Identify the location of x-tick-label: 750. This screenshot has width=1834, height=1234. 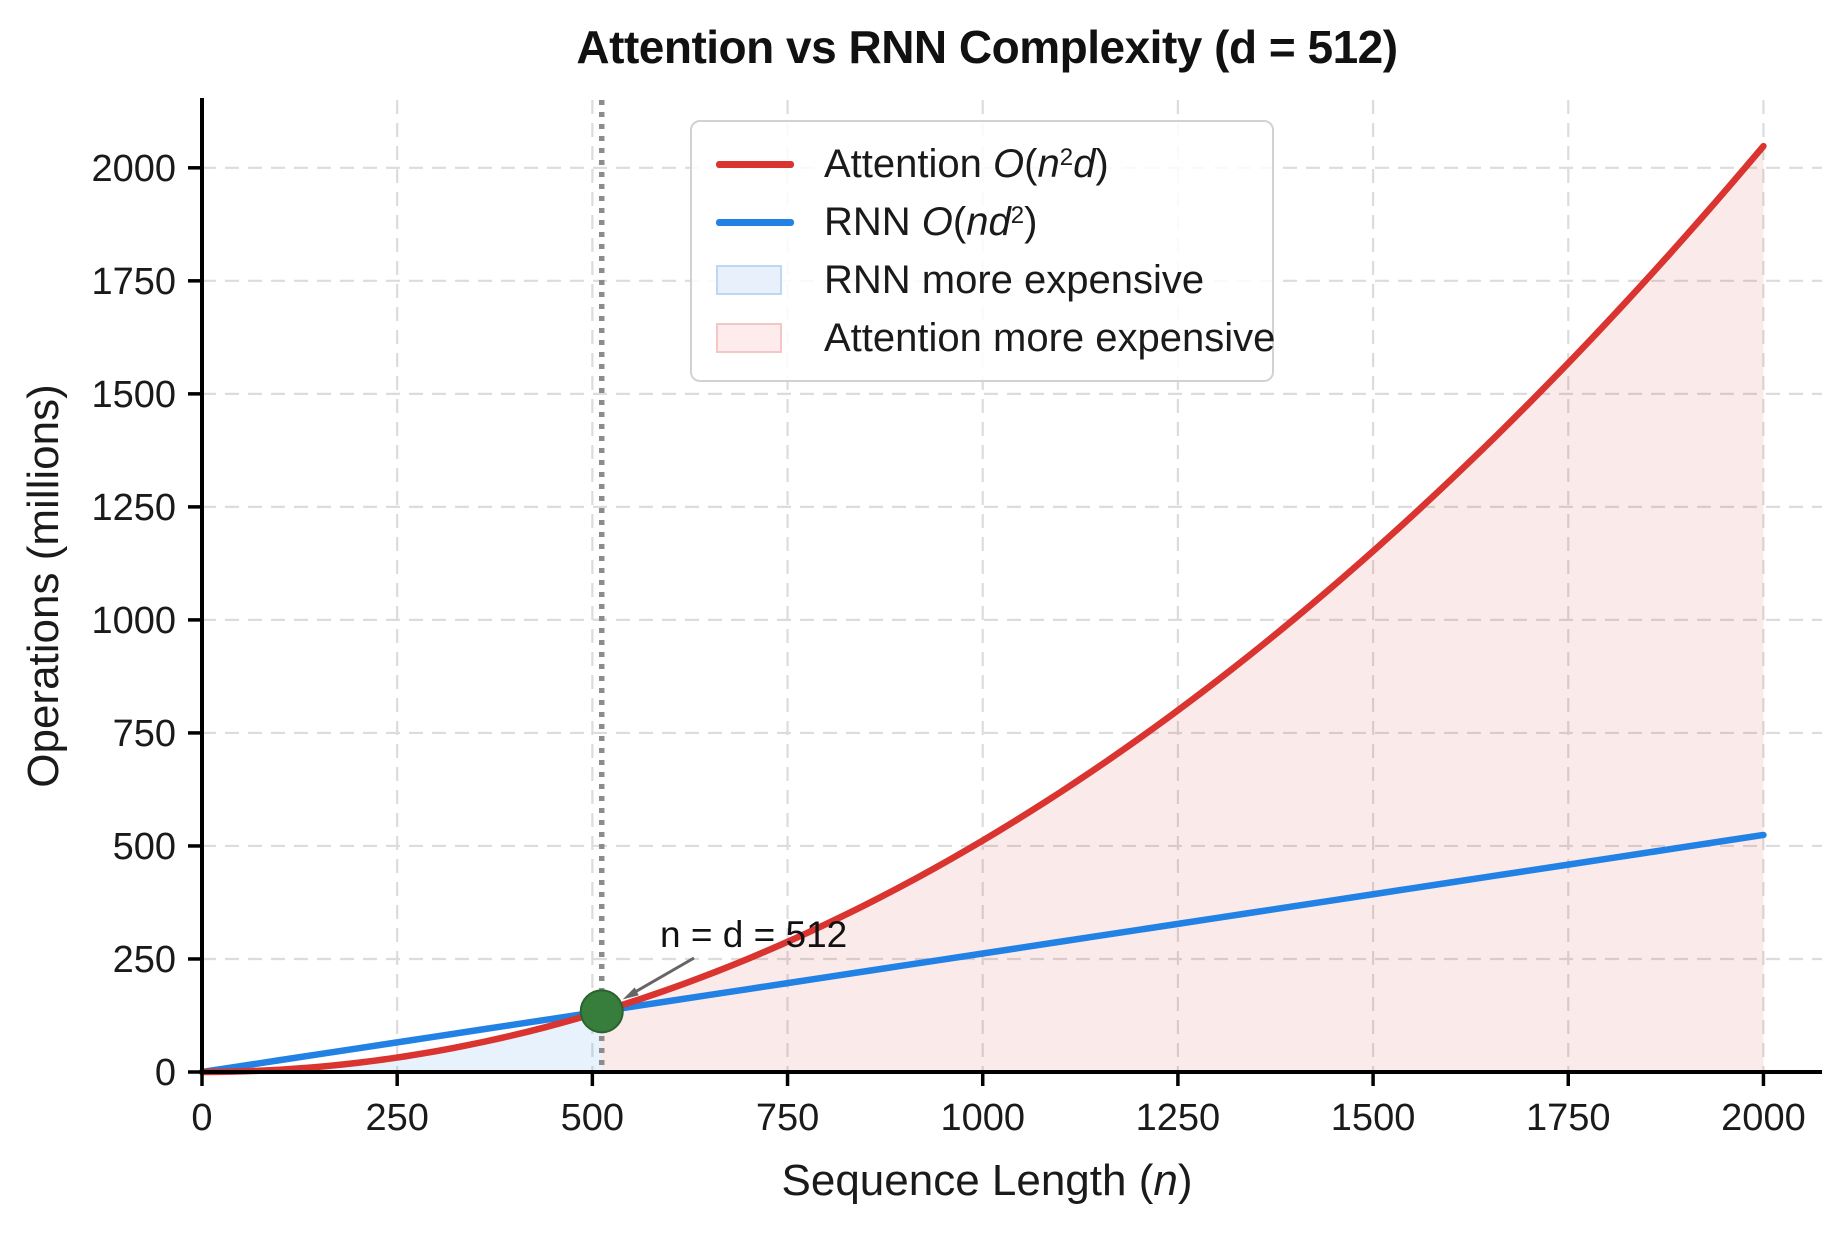
(787, 1118).